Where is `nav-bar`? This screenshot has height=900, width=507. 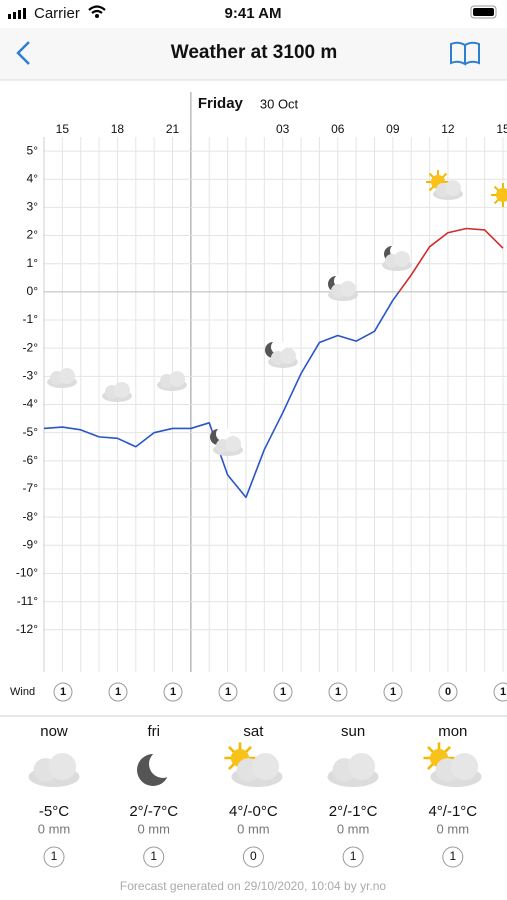 nav-bar is located at coordinates (253, 54).